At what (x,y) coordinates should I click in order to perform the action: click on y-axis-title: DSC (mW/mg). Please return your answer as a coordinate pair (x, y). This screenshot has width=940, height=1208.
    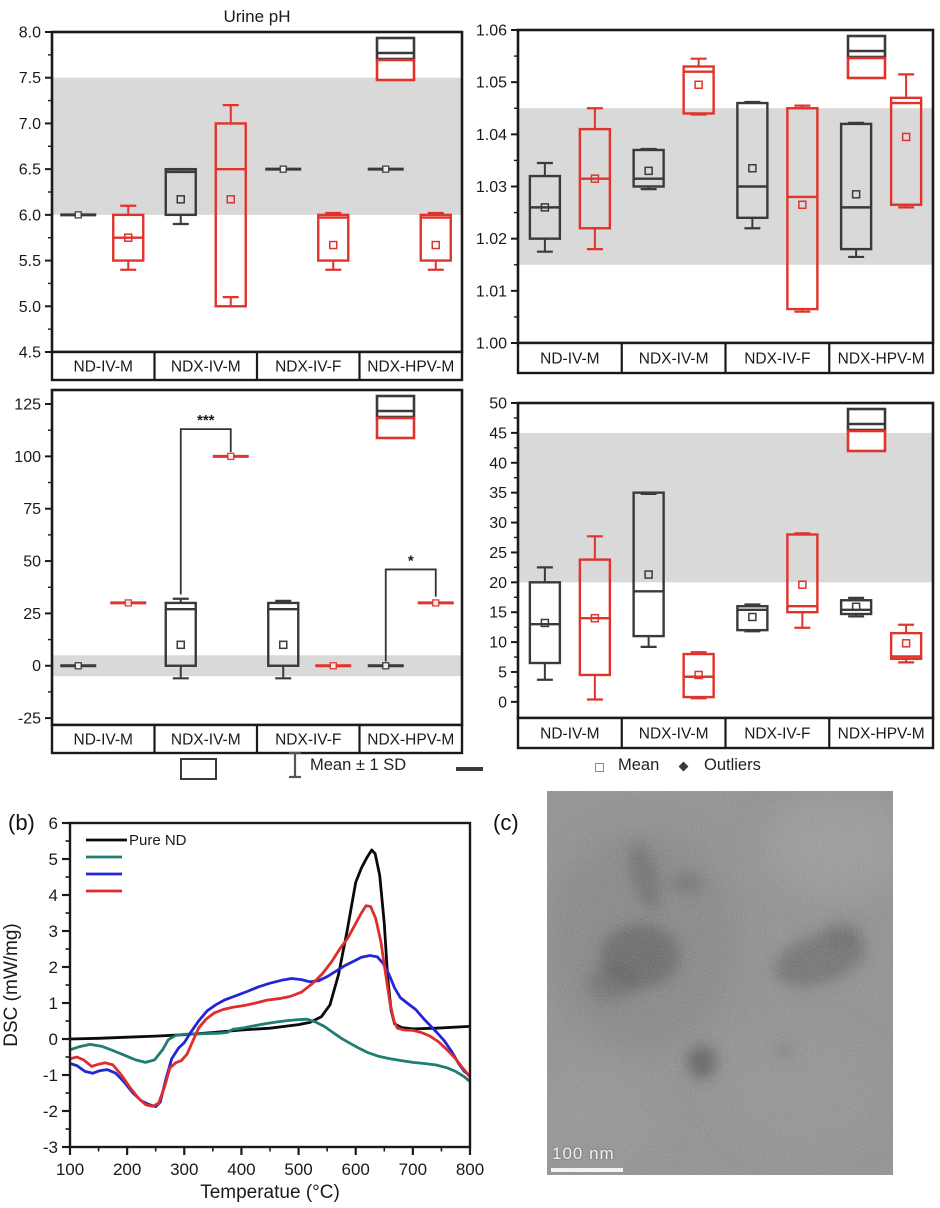
    Looking at the image, I should click on (11, 984).